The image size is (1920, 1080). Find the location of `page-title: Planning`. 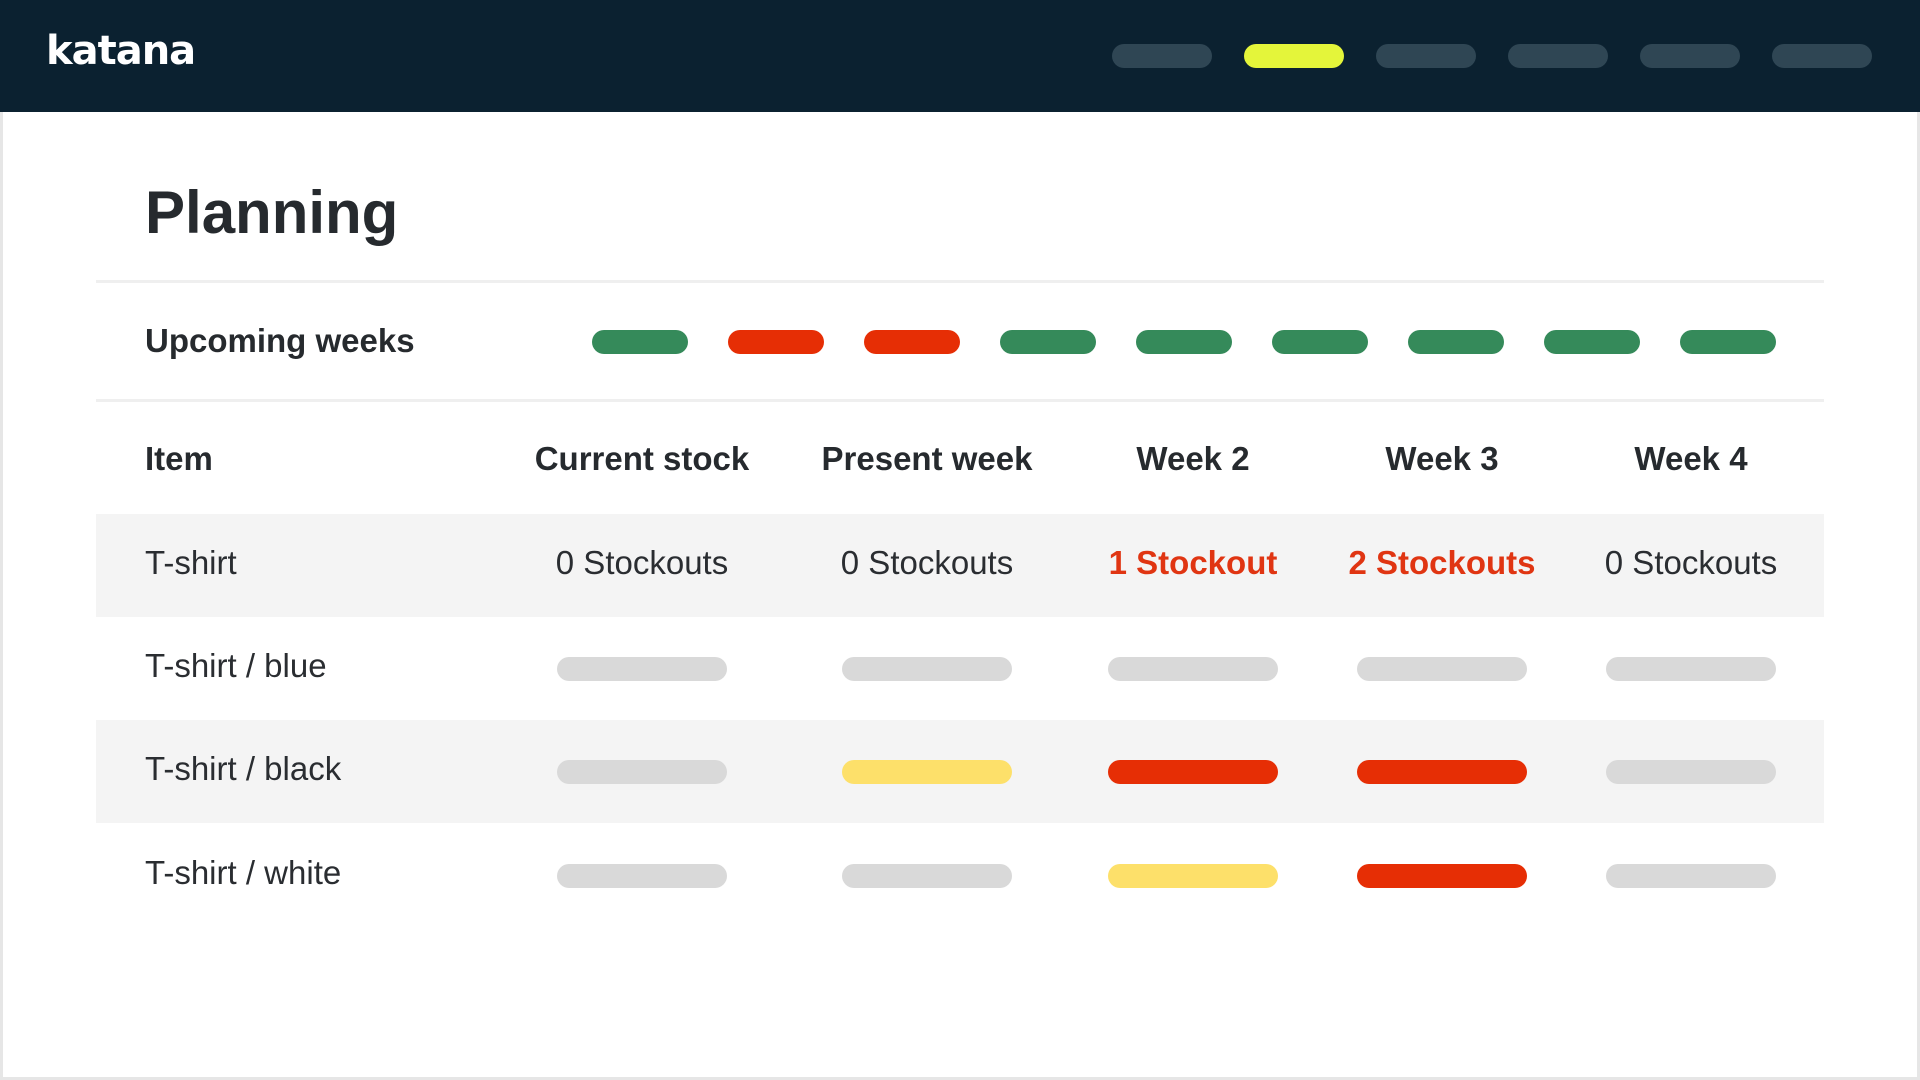

page-title: Planning is located at coordinates (272, 212).